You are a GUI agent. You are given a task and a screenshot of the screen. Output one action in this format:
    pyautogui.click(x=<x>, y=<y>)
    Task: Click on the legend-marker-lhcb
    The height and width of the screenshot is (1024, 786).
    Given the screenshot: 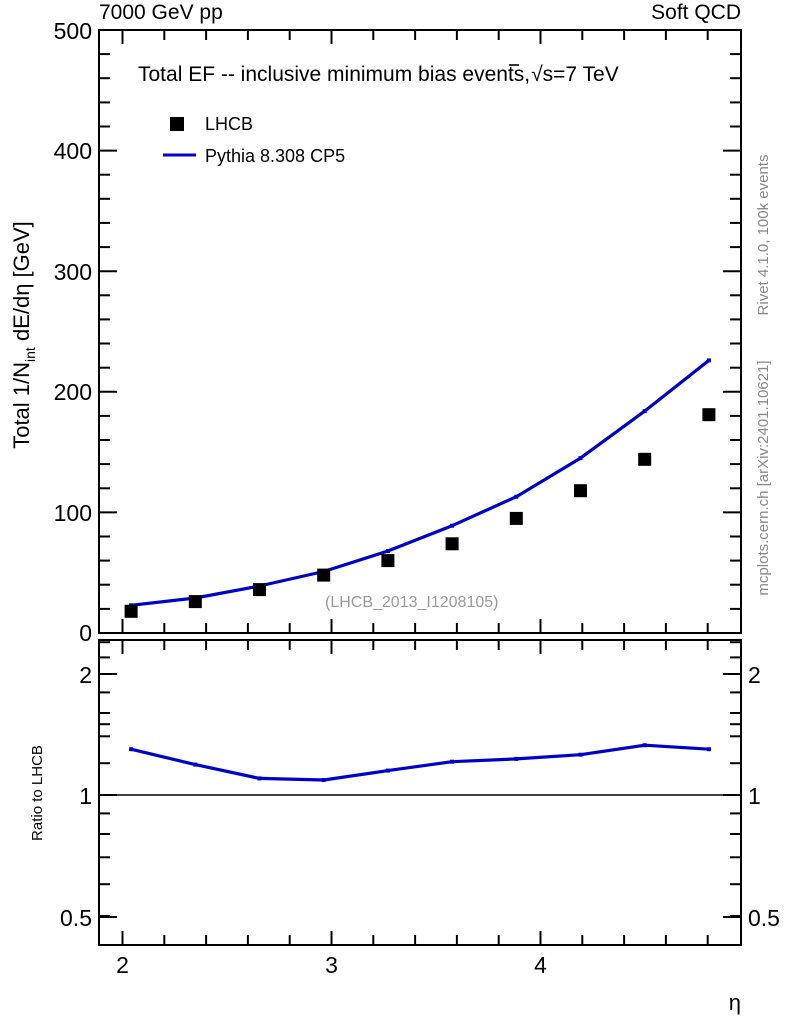 What is the action you would take?
    pyautogui.click(x=177, y=124)
    